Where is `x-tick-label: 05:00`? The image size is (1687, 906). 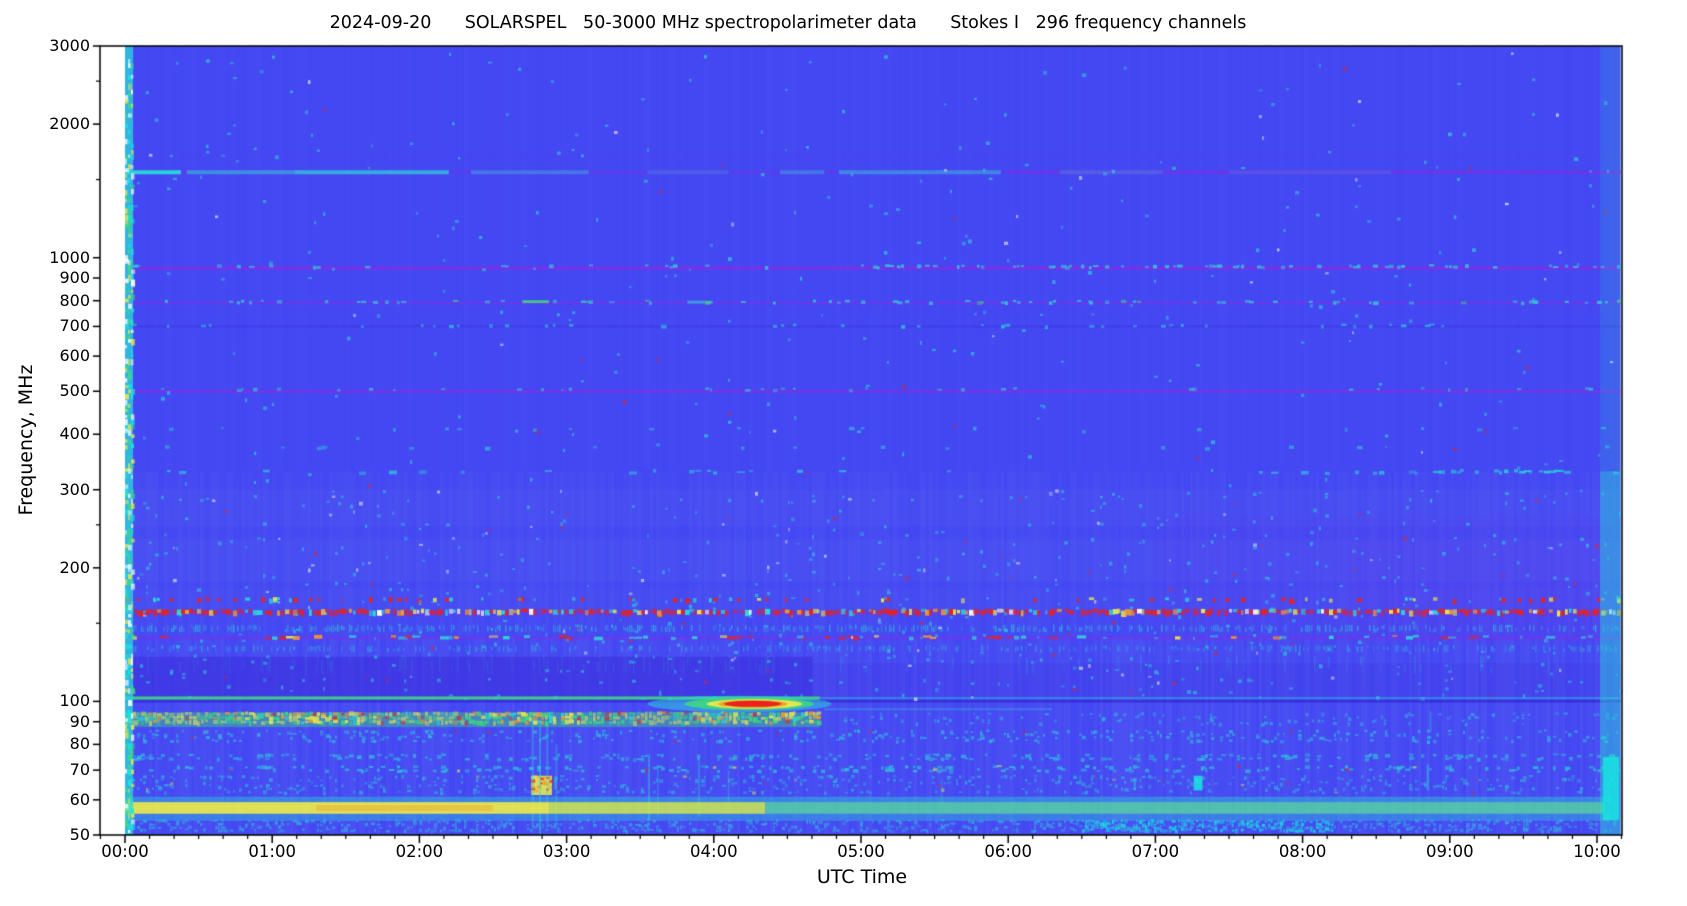
x-tick-label: 05:00 is located at coordinates (861, 851).